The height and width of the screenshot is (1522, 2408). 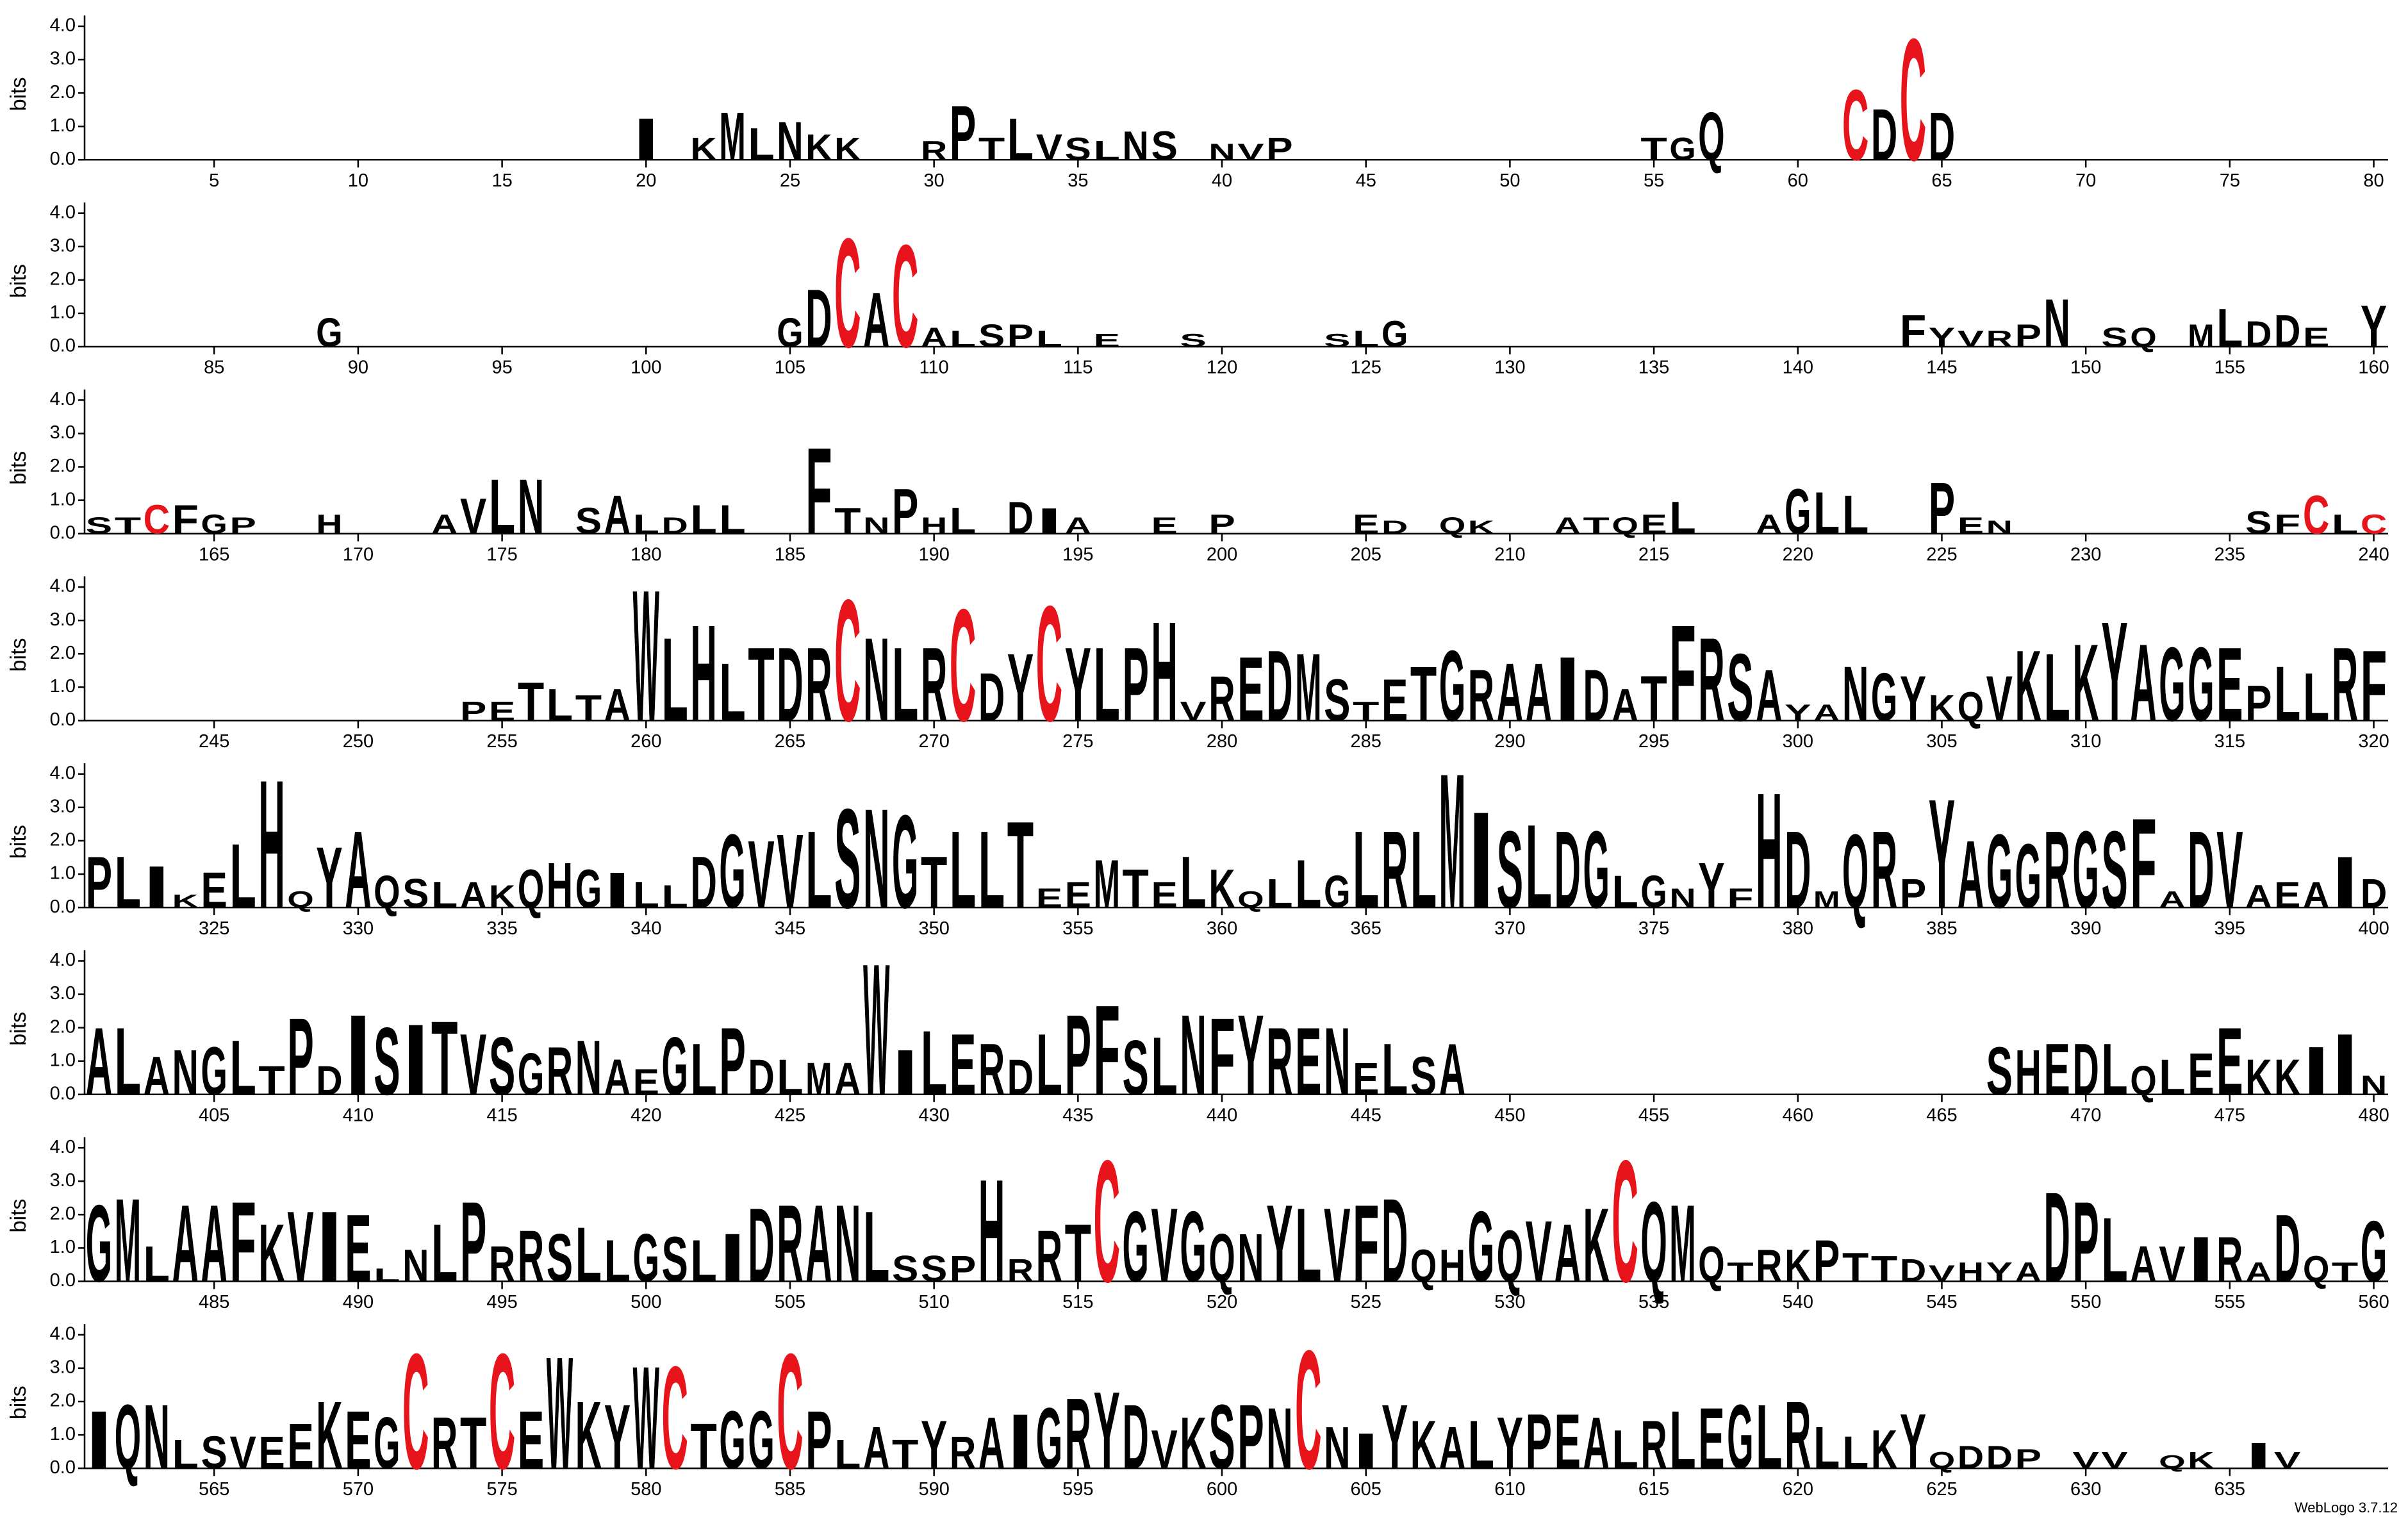 What do you see at coordinates (2085, 1115) in the screenshot?
I see `x-tick-label: 470` at bounding box center [2085, 1115].